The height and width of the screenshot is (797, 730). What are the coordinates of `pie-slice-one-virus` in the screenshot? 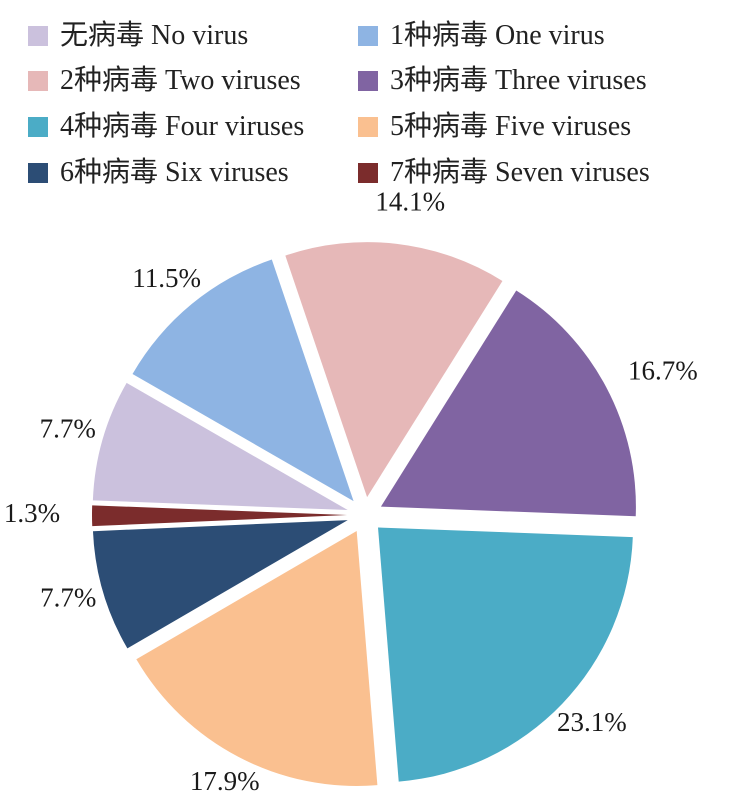 It's located at (243, 380).